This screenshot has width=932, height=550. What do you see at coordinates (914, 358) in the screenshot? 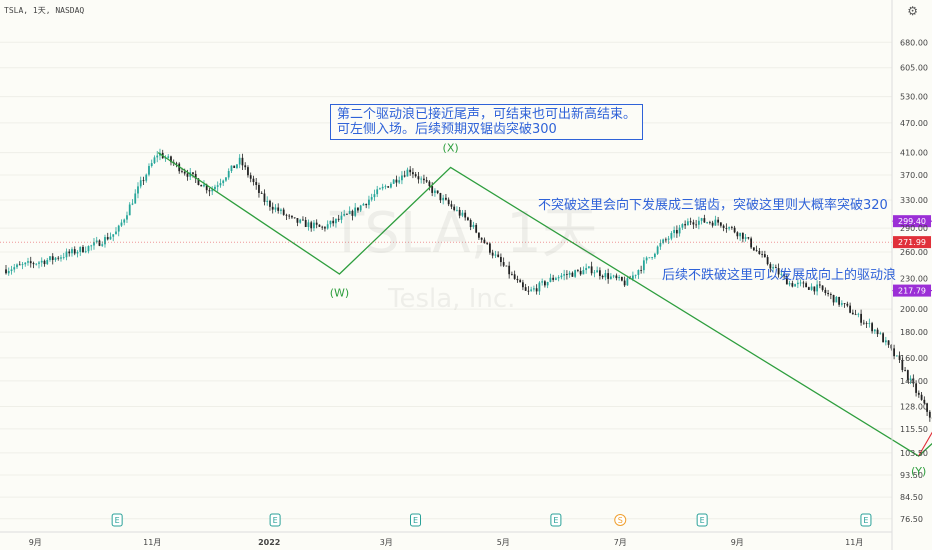
I see `y-tick-label: 160.00` at bounding box center [914, 358].